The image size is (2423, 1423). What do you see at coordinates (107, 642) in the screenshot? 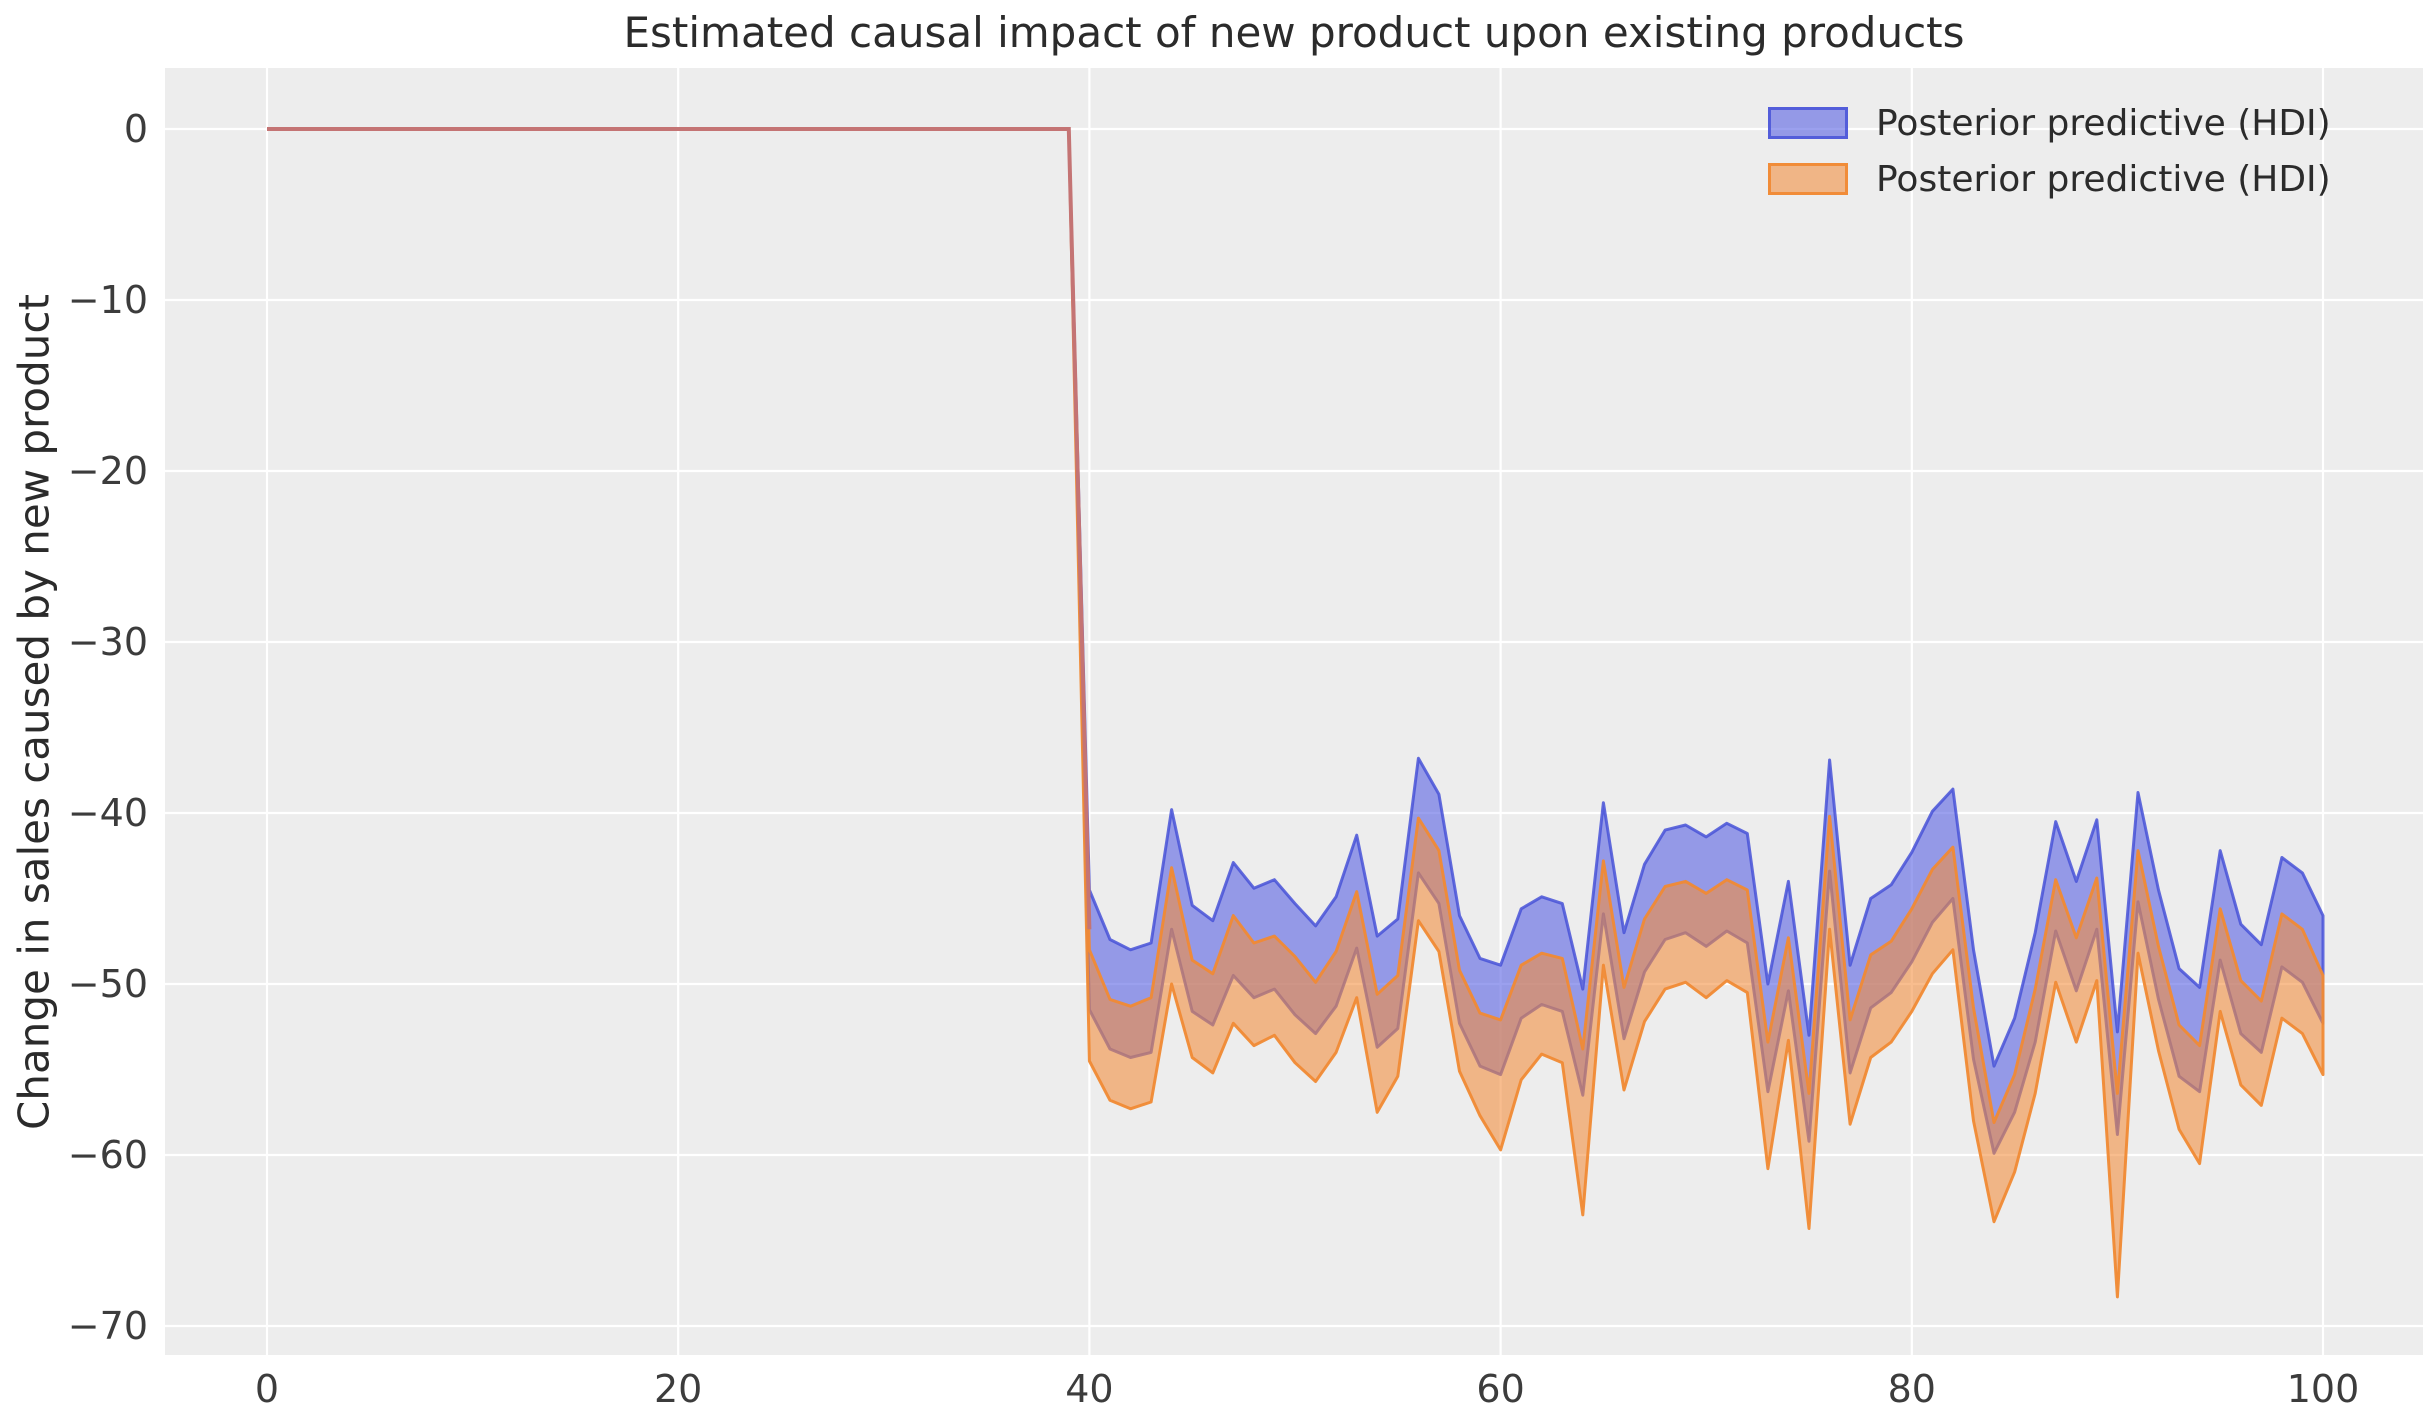
I see `y-tick-label: −30` at bounding box center [107, 642].